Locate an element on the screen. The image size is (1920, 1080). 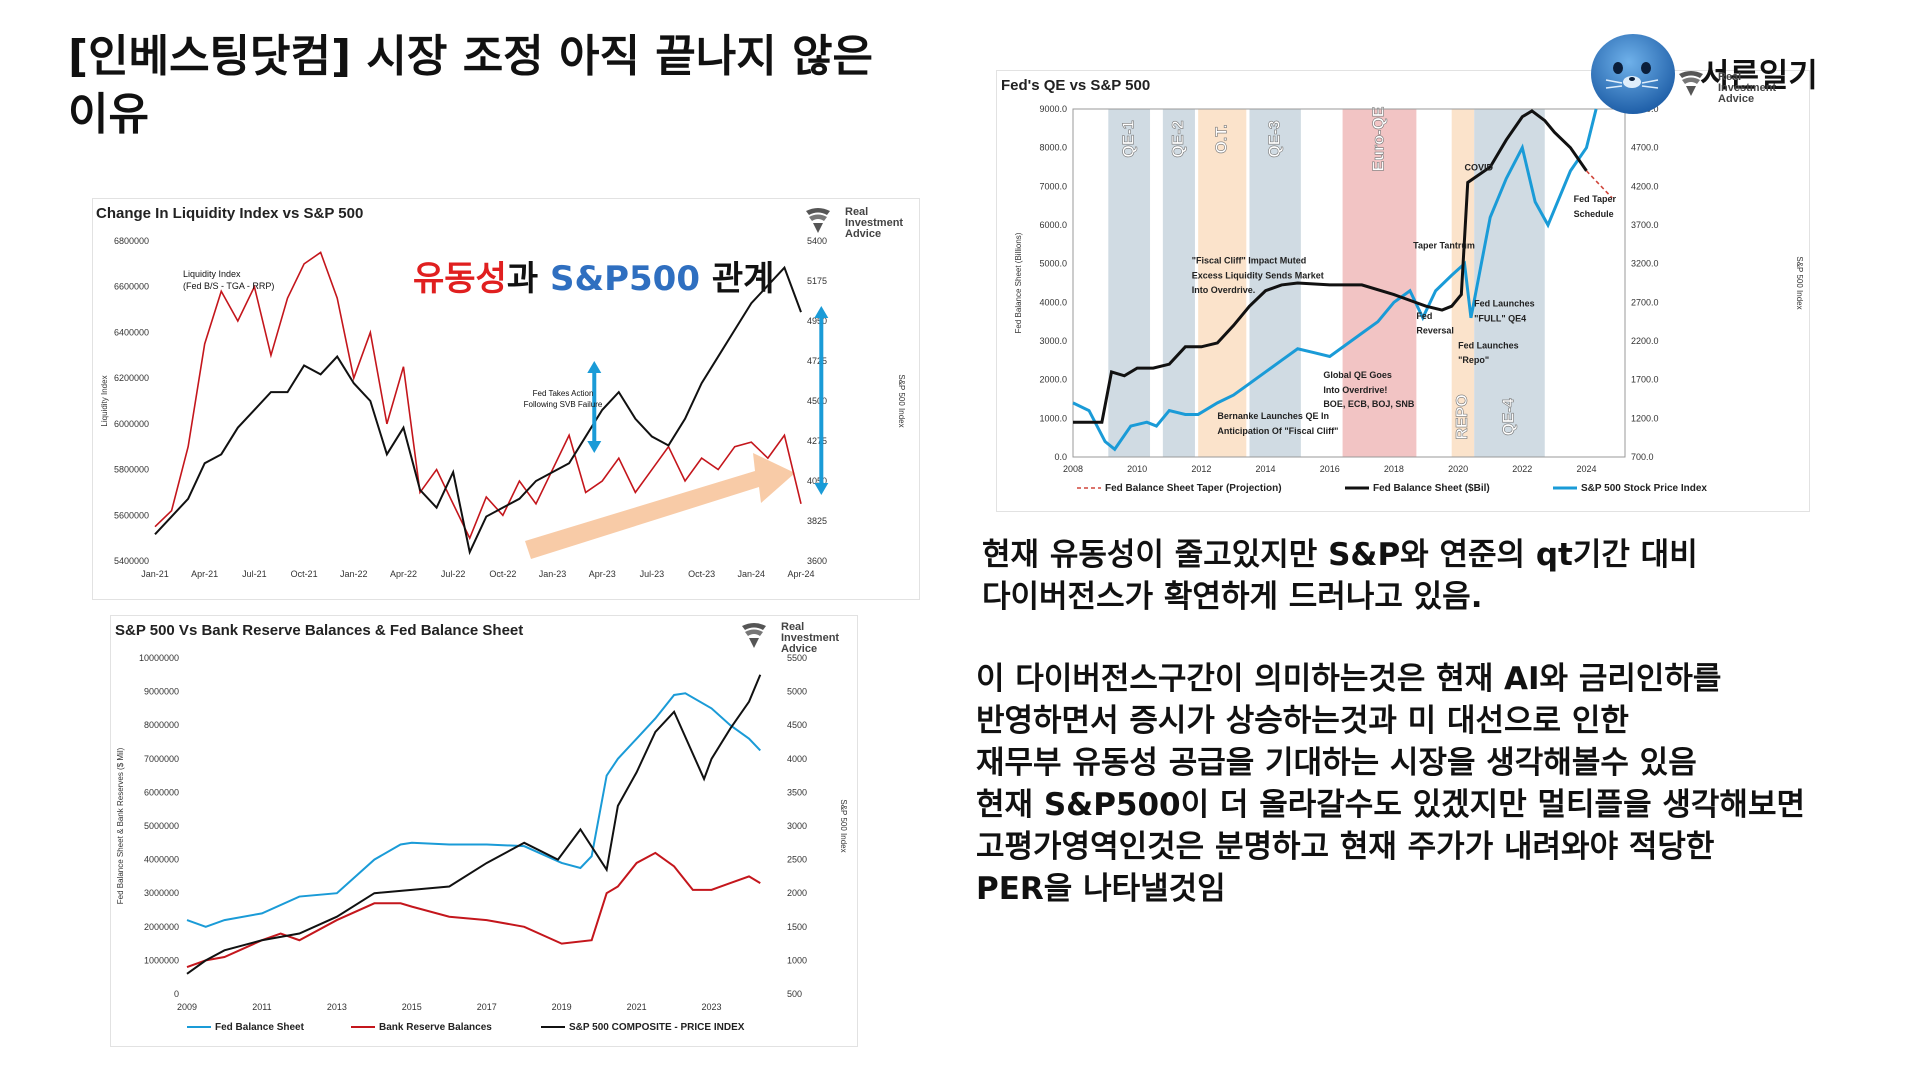
y-tick-label: 5000.0 is located at coordinates (1053, 264).